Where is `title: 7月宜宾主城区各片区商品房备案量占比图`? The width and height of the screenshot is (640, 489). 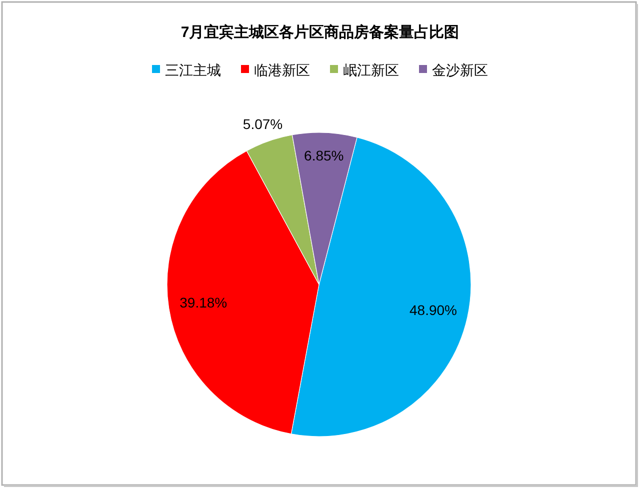 title: 7月宜宾主城区各片区商品房备案量占比图 is located at coordinates (320, 32).